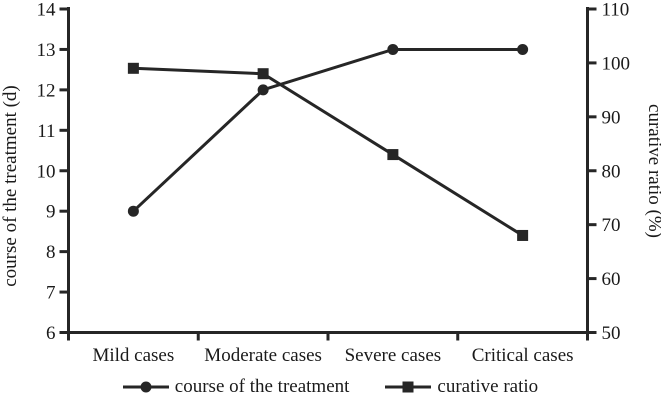  Describe the element at coordinates (393, 355) in the screenshot. I see `x-axis-category-label: Severe cases` at that location.